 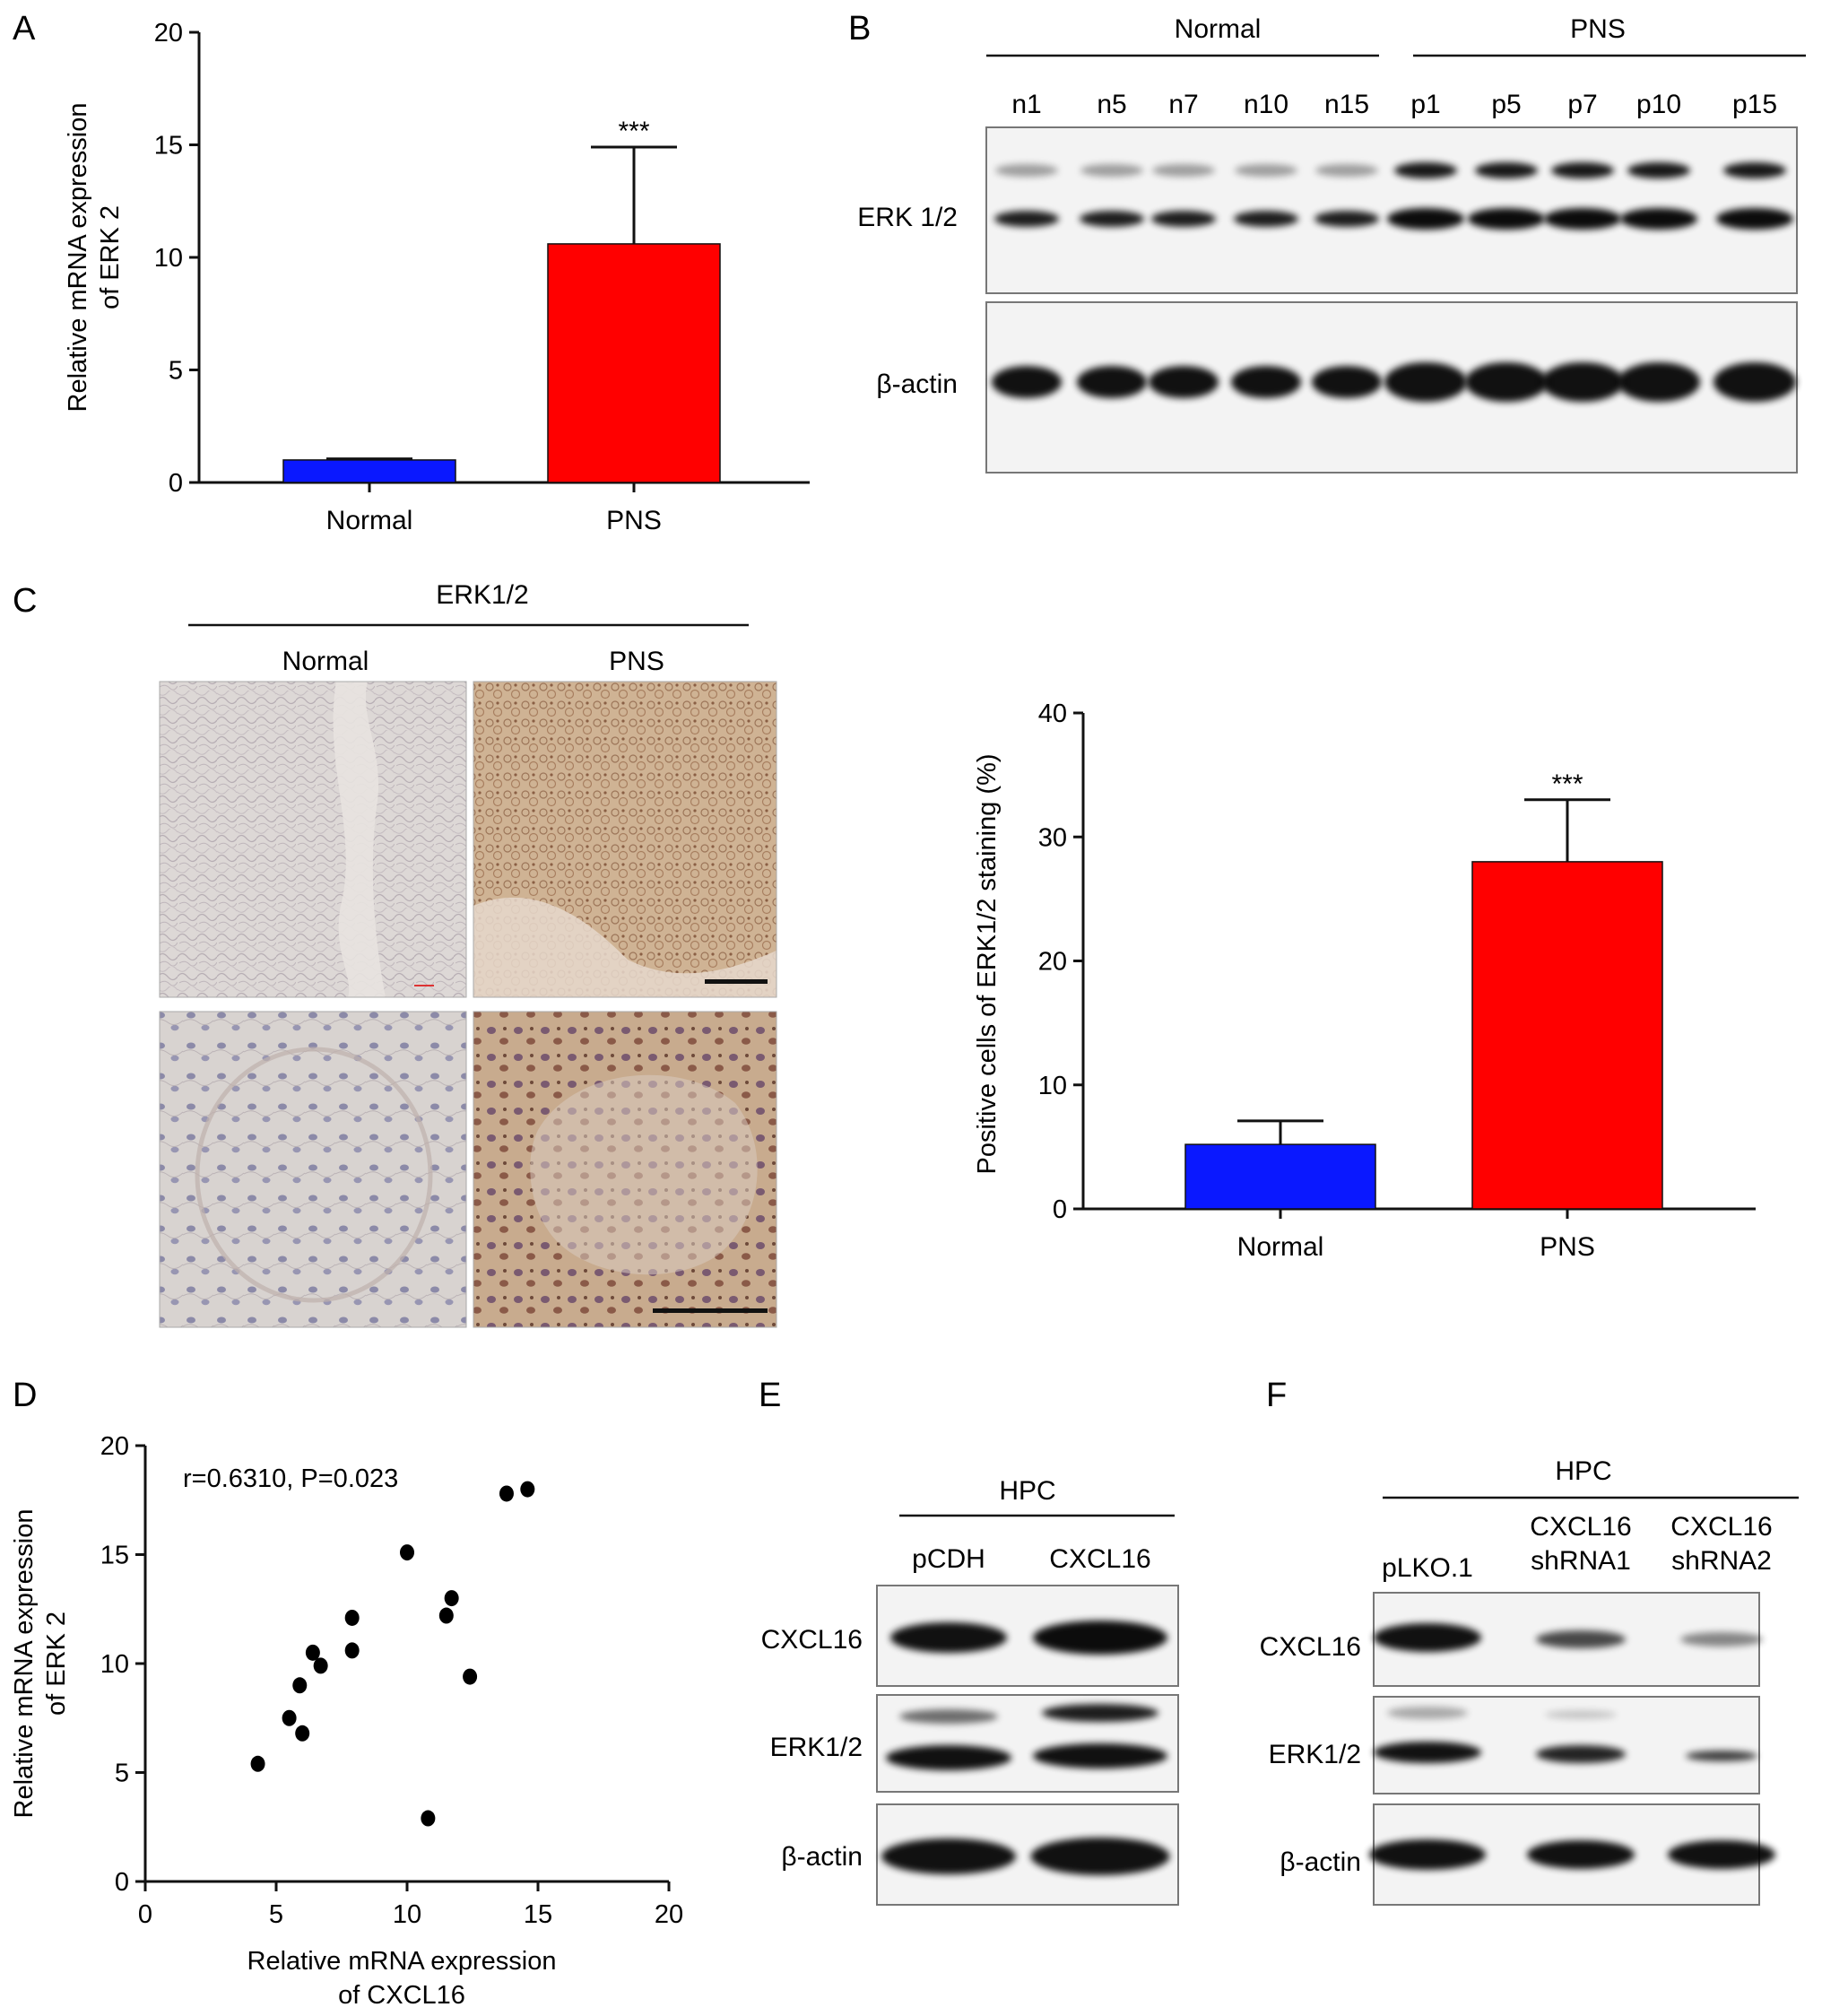 What do you see at coordinates (94, 258) in the screenshot?
I see `y-axis-label: Relative mRNA expression of ERK 2` at bounding box center [94, 258].